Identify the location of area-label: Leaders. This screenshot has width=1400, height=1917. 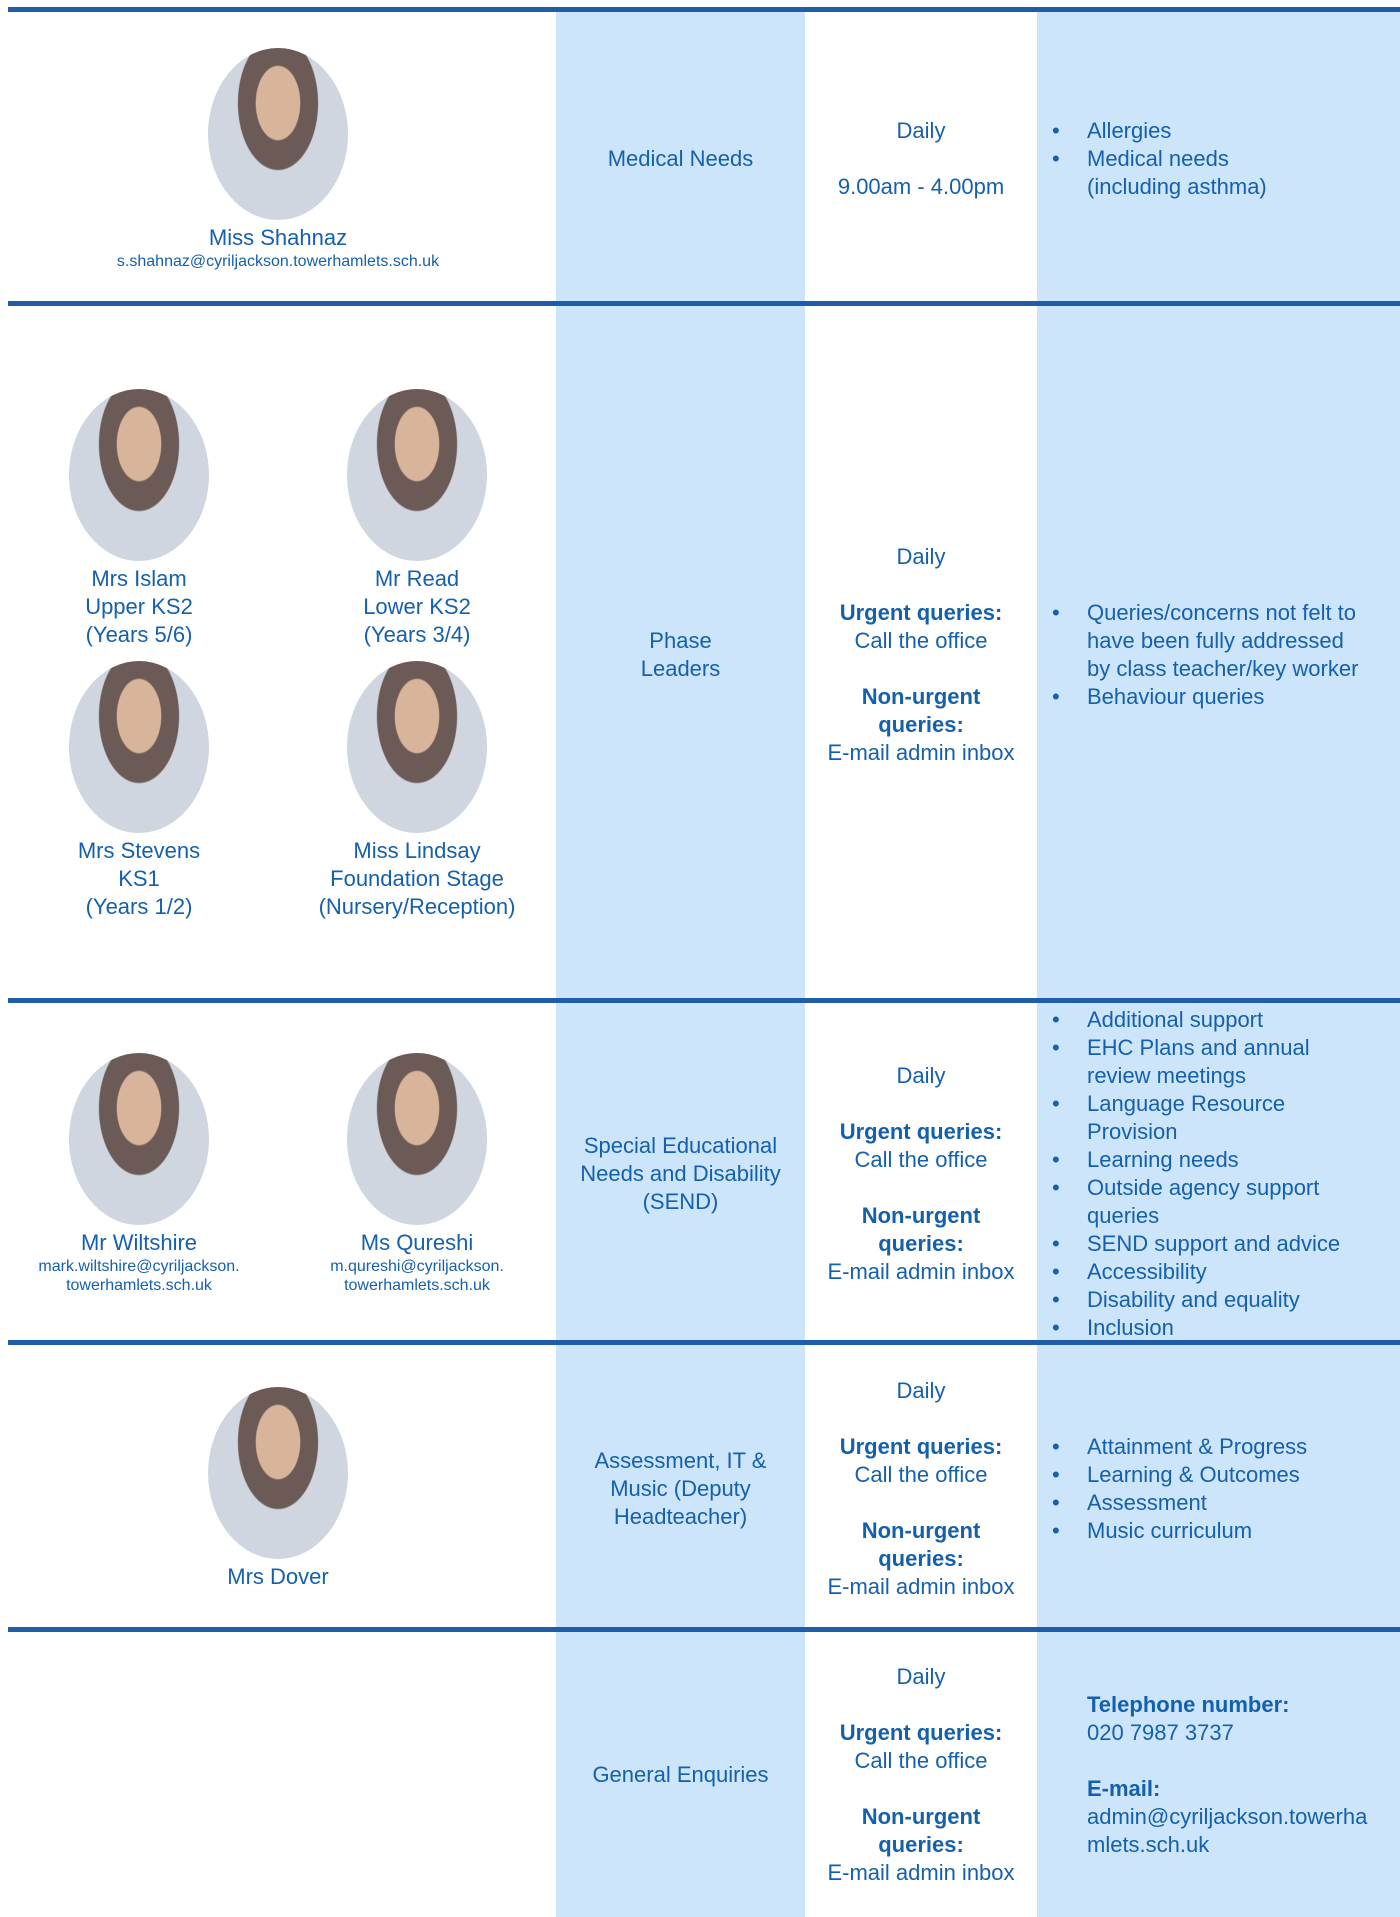
(680, 668).